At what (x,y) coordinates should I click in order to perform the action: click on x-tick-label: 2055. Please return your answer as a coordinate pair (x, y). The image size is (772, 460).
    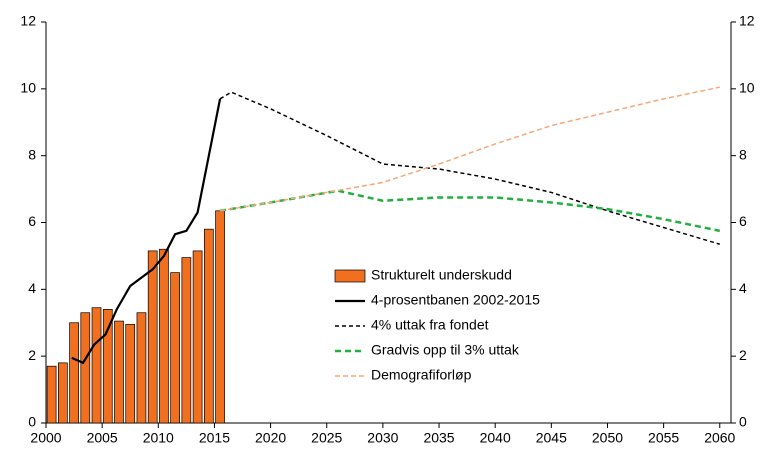
    Looking at the image, I should click on (663, 438).